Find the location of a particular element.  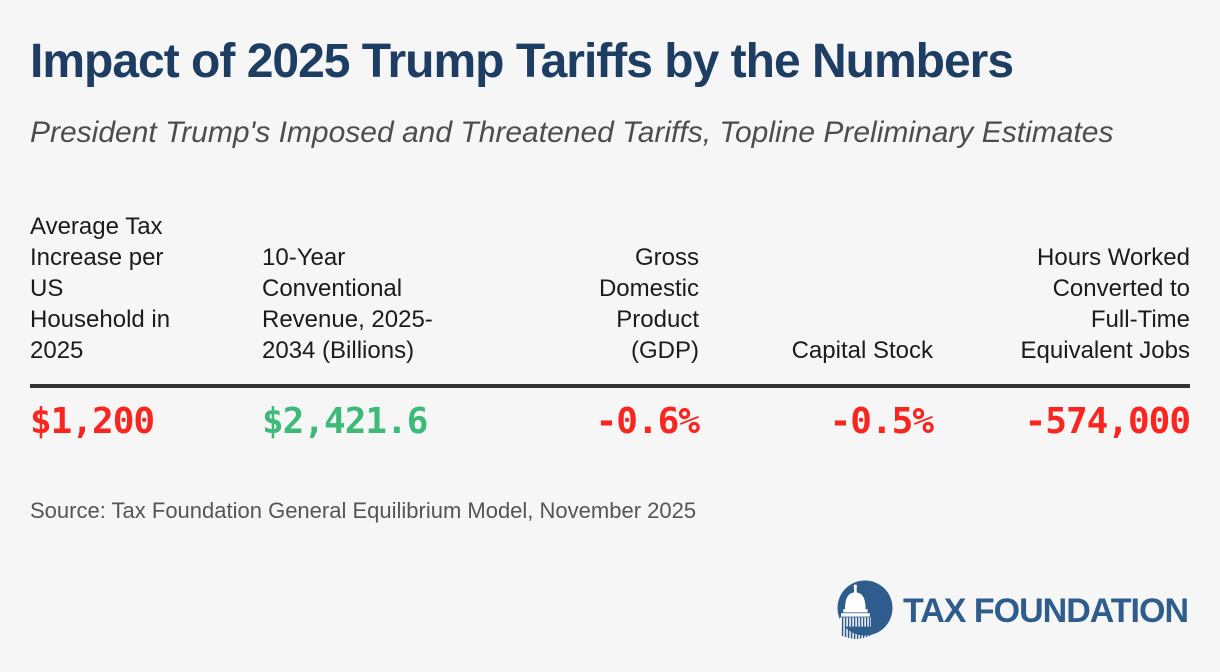

table-divider-rule is located at coordinates (610, 386).